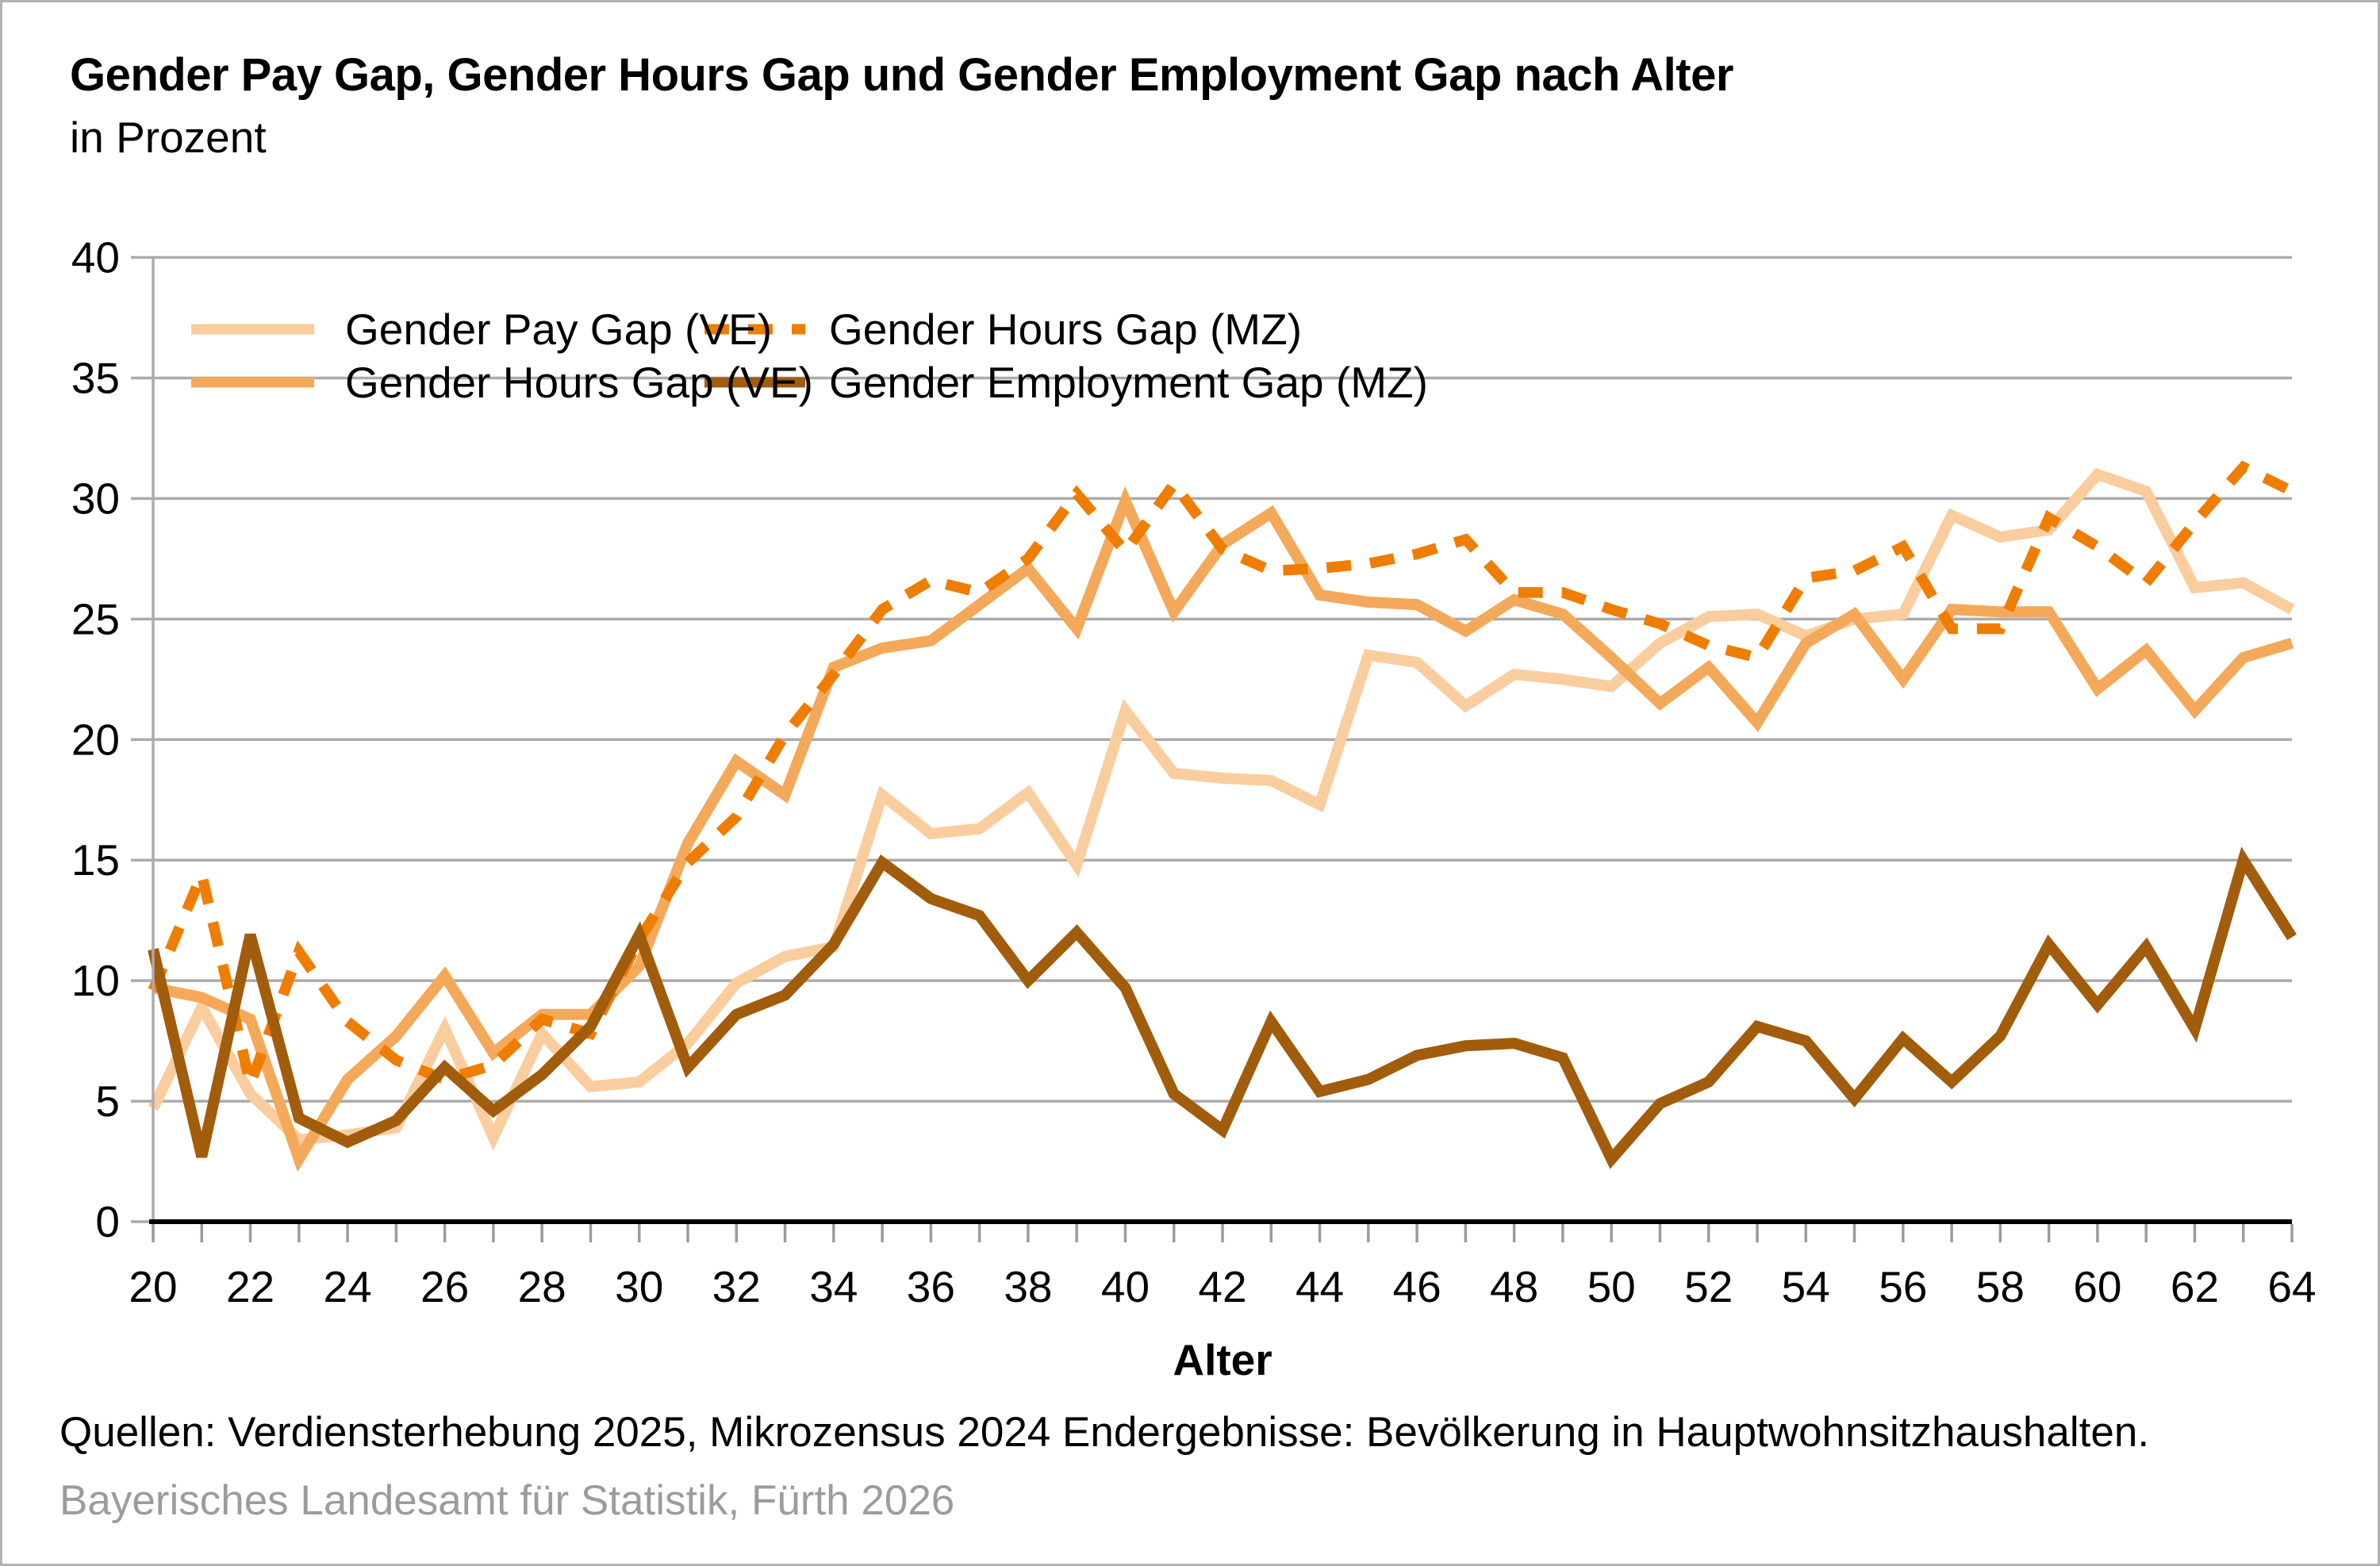  Describe the element at coordinates (579, 382) in the screenshot. I see `legend-label-hours-ve: Gender Hours Gap (VE)` at that location.